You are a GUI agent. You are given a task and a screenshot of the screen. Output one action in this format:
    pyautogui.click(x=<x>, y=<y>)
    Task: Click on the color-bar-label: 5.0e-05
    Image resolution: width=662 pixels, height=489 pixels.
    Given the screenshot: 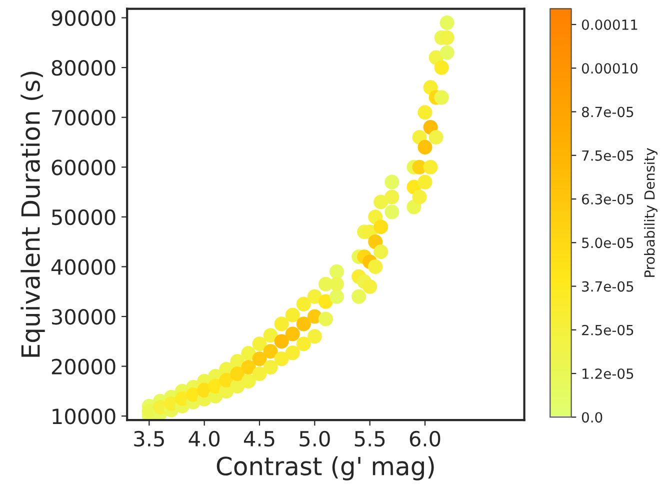 What is the action you would take?
    pyautogui.click(x=608, y=243)
    